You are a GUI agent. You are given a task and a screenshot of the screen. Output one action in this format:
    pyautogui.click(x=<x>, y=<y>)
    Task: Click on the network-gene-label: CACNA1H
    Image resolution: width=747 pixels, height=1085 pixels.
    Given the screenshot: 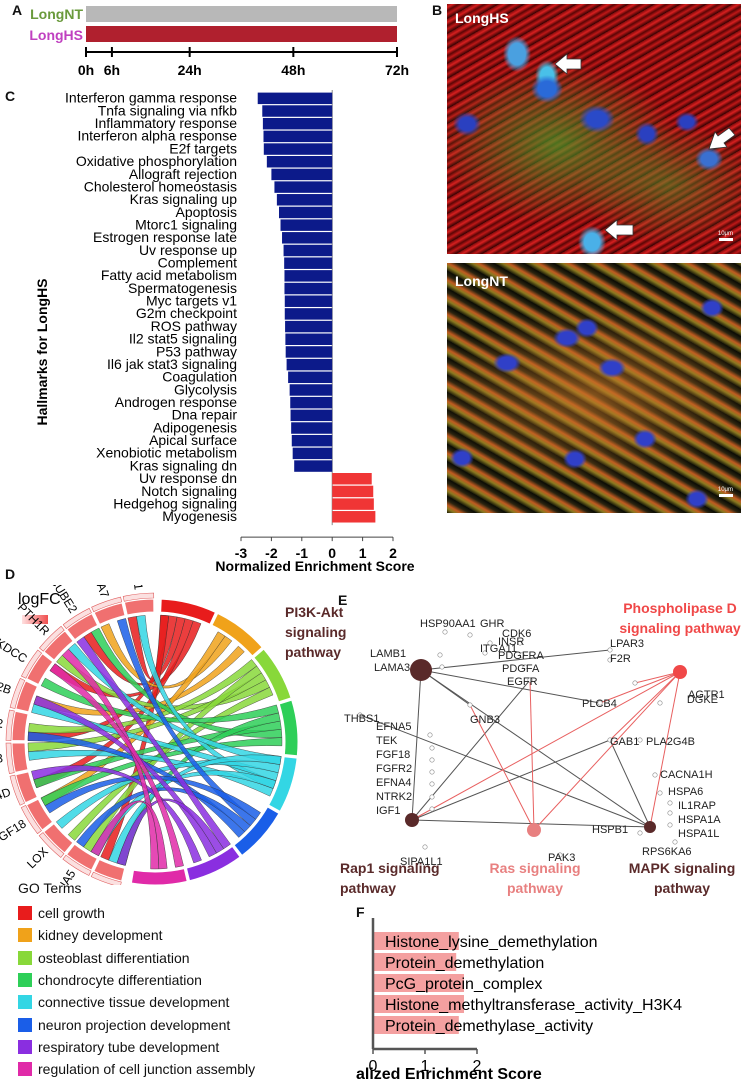 What is the action you would take?
    pyautogui.click(x=686, y=775)
    